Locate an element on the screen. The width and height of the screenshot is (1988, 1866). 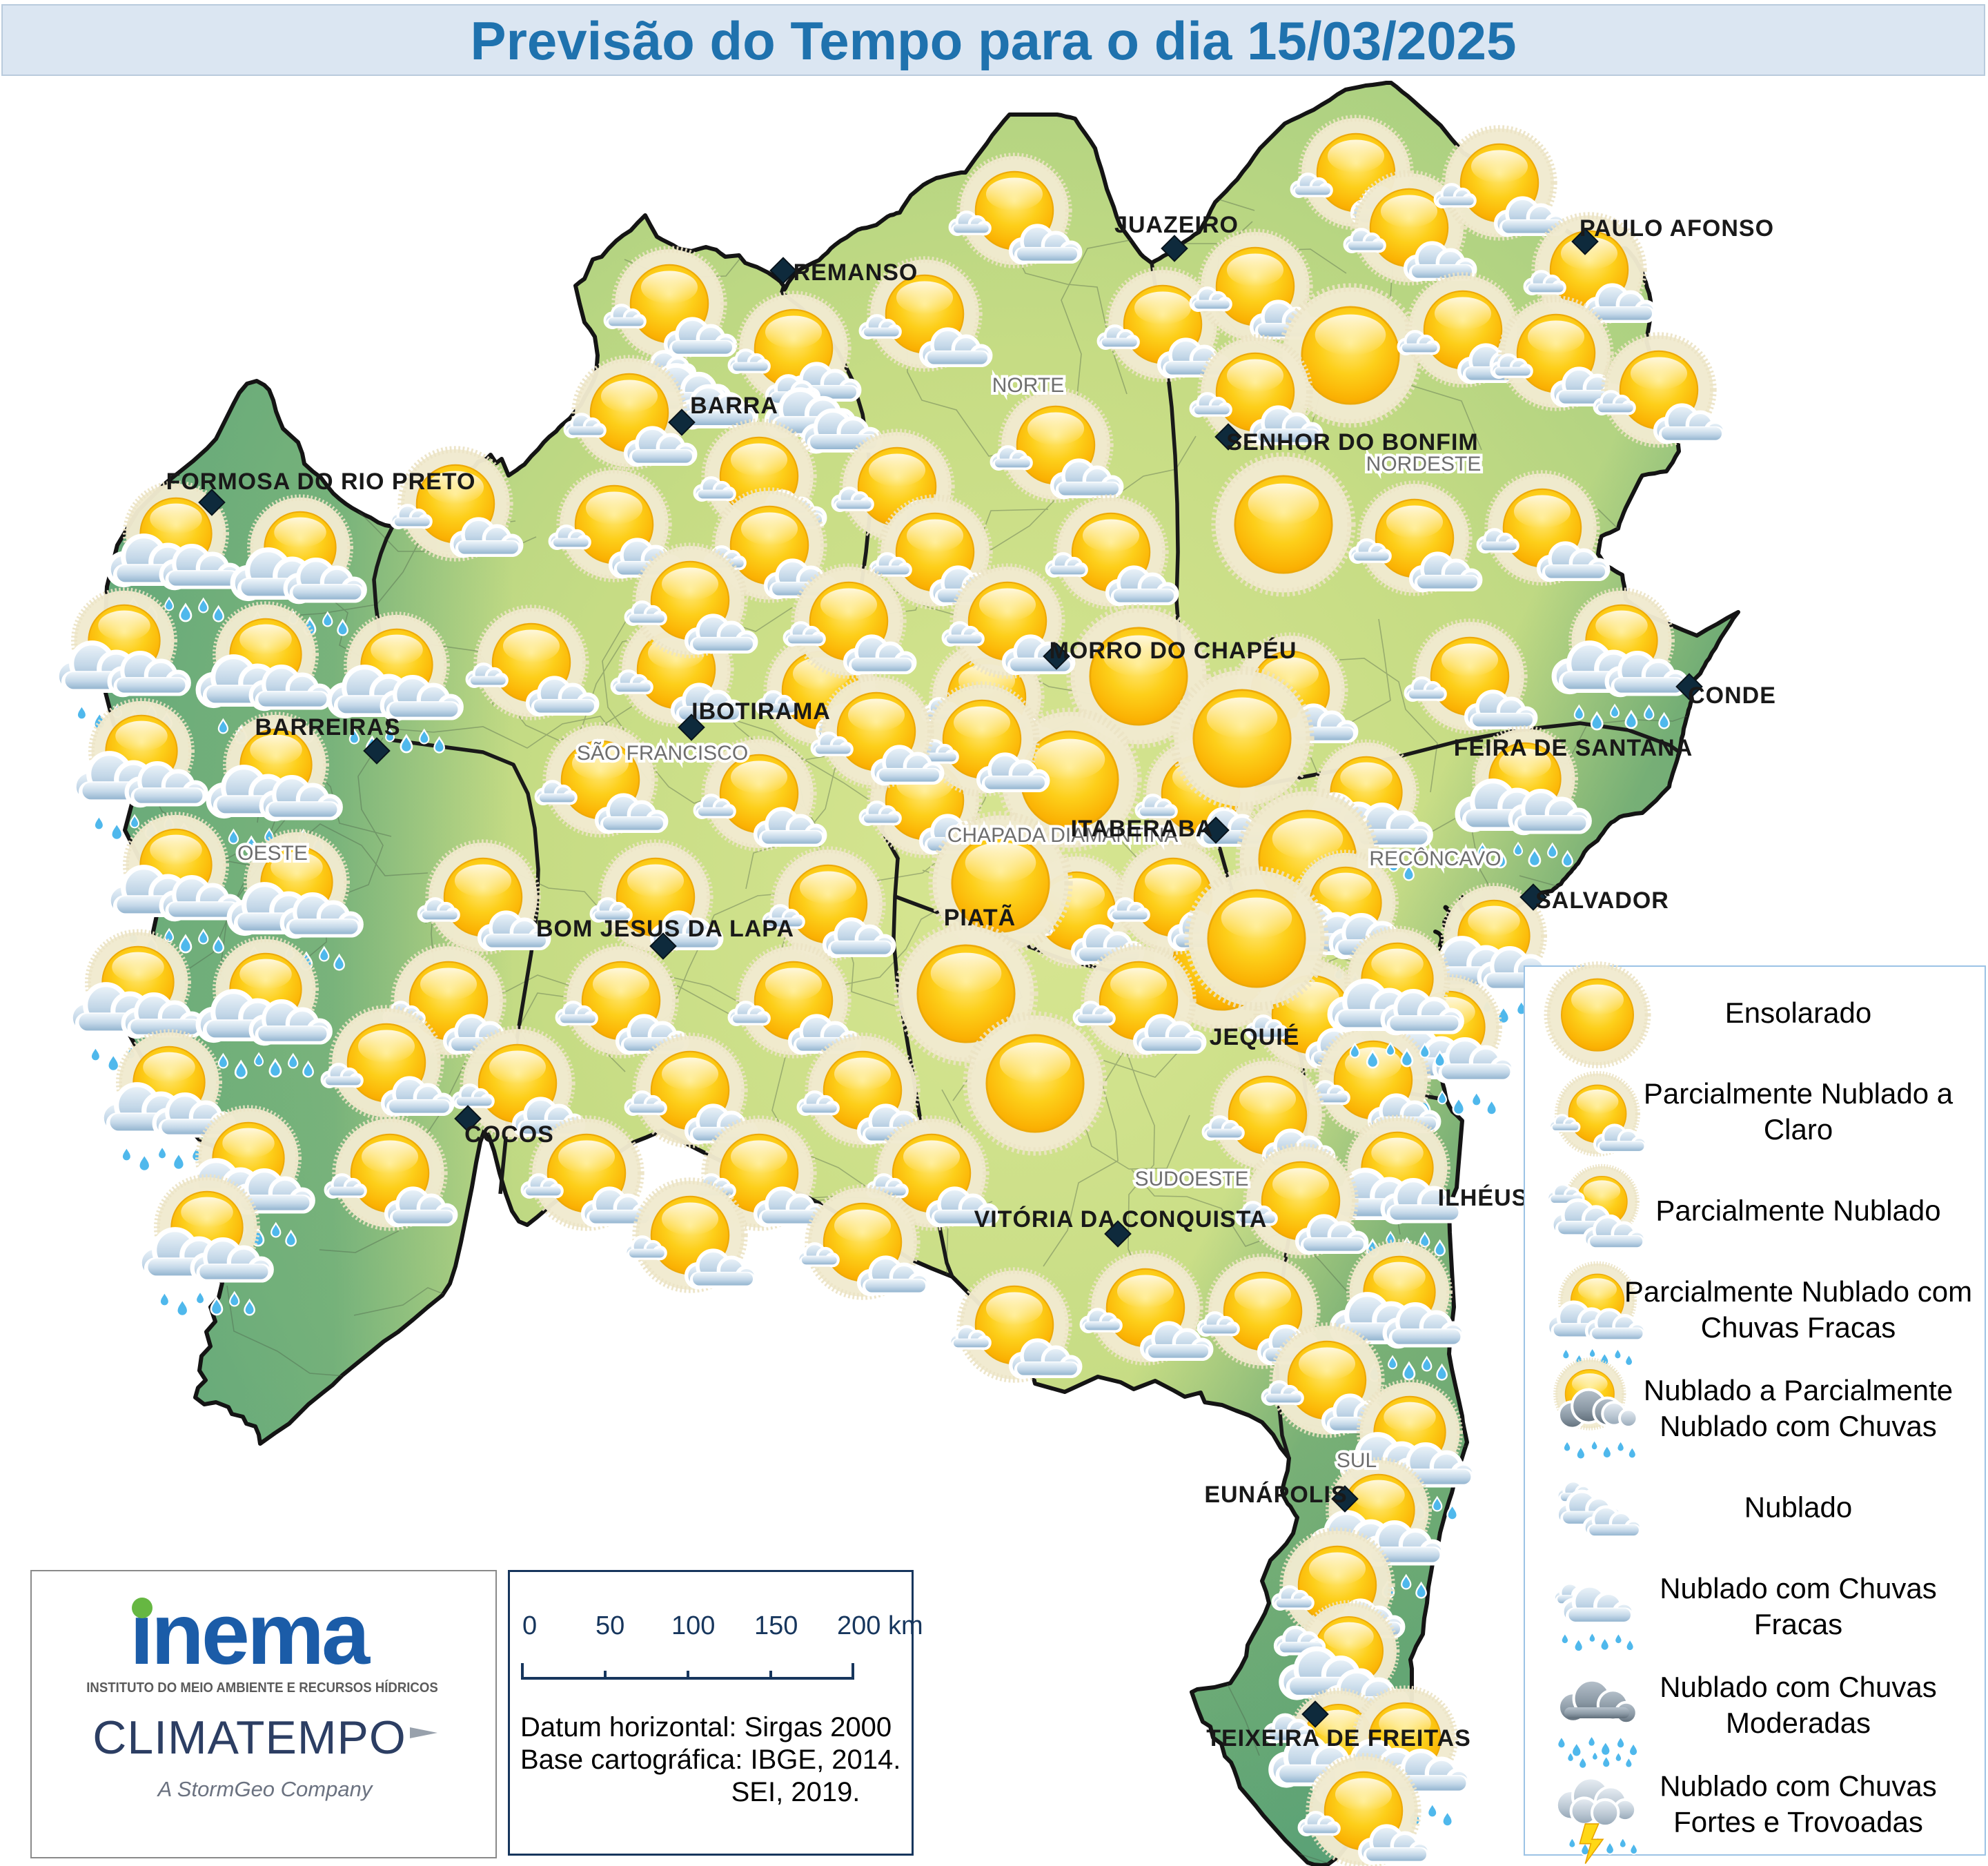
svg-text: Nublado a Parcialmente is located at coordinates (1799, 1390).